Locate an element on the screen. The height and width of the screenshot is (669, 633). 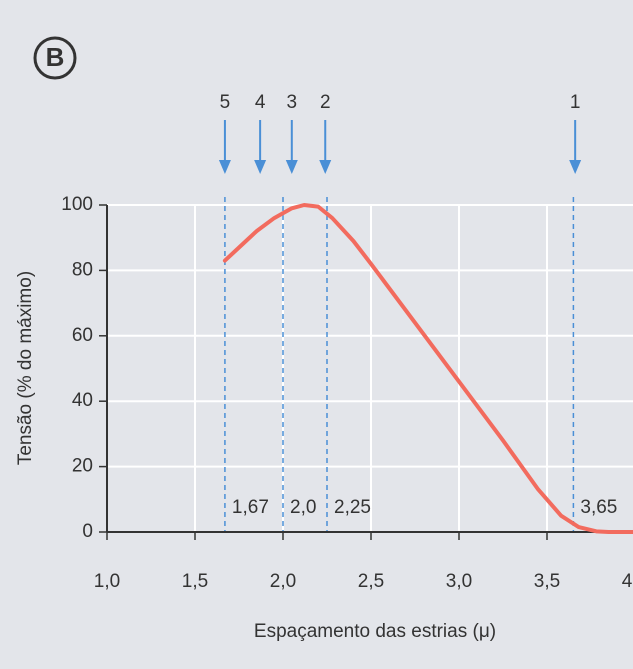
marker-label: 3 is located at coordinates (292, 102).